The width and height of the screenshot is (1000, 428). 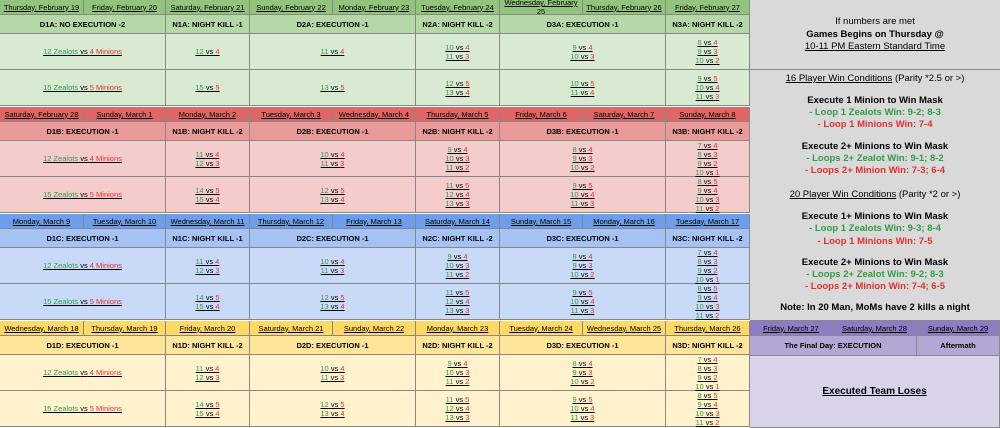 I want to click on date: Wednesday, March 4, so click(x=374, y=114).